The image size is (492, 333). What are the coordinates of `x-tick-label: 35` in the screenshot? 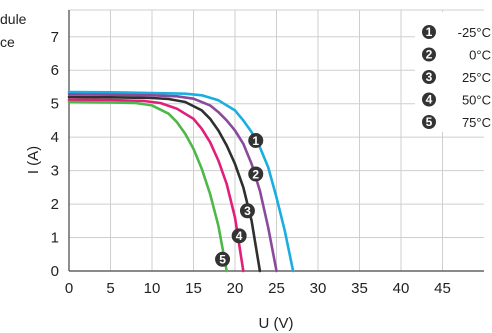 It's located at (359, 288).